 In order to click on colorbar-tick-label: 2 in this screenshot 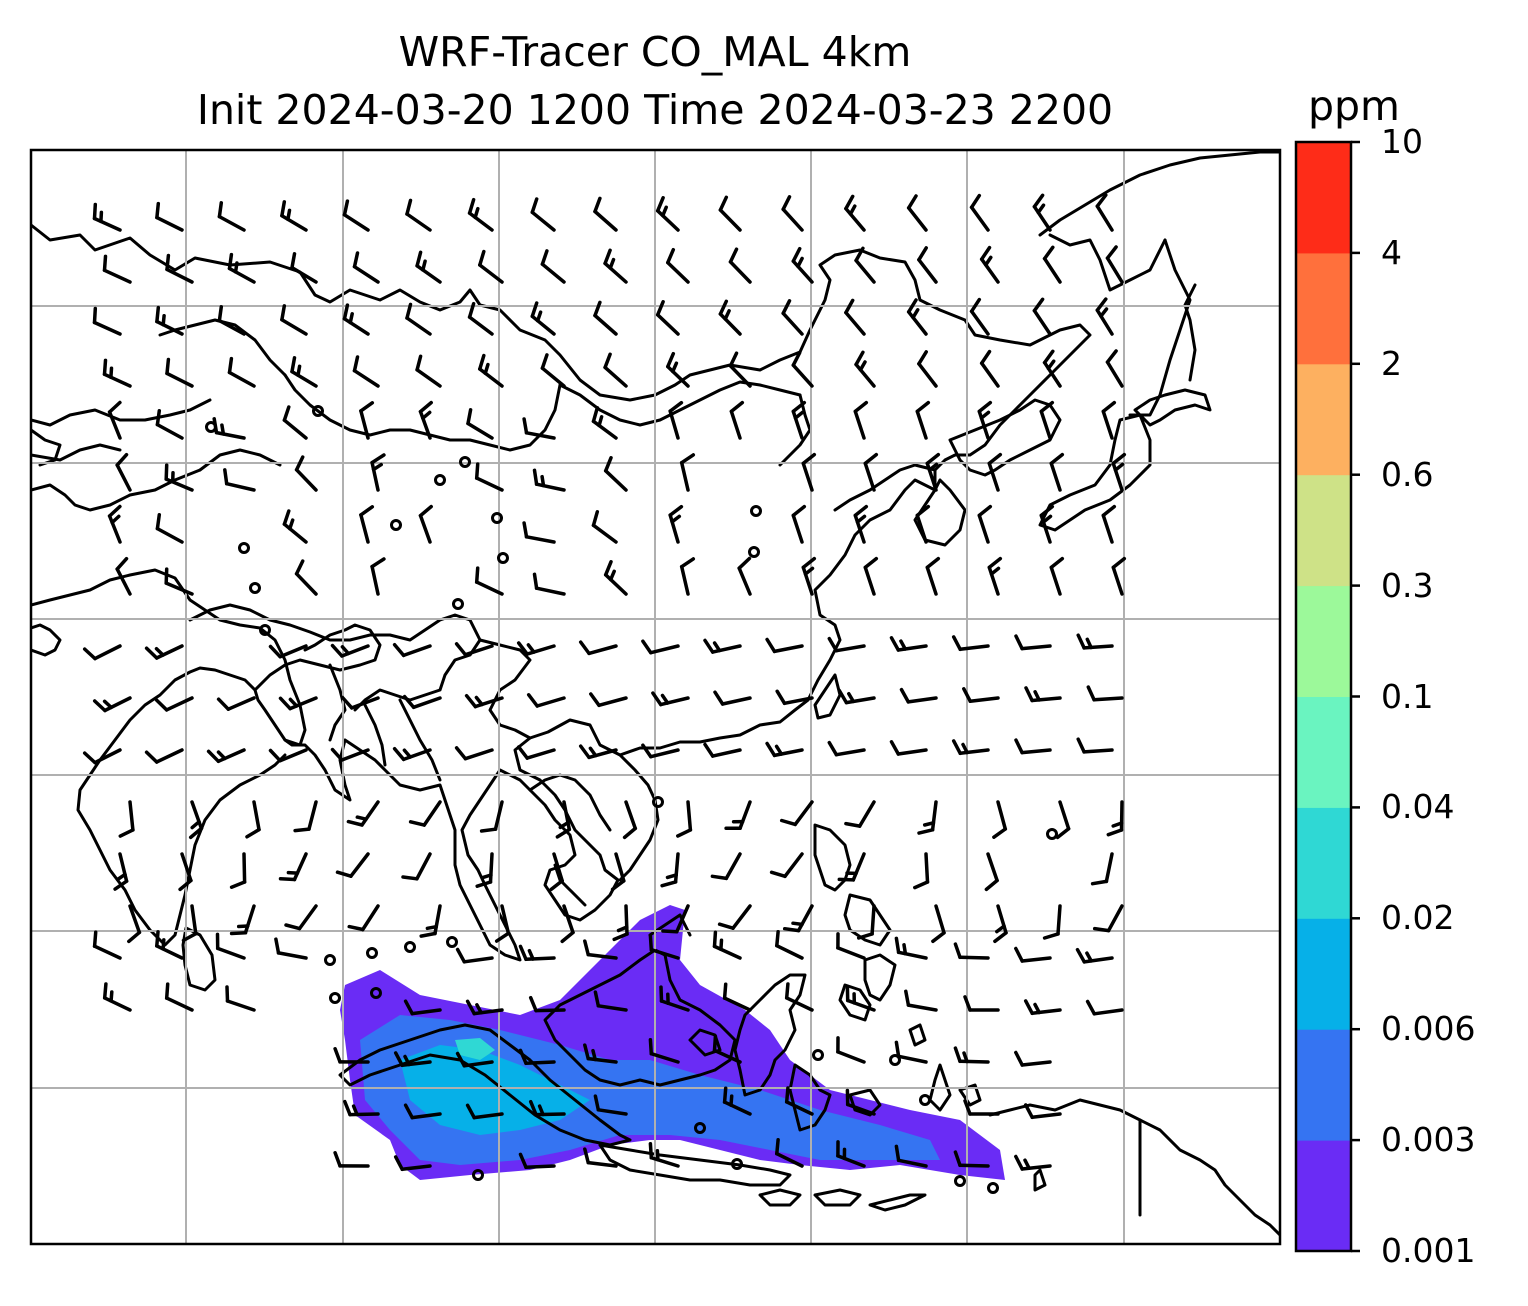, I will do `click(1391, 363)`.